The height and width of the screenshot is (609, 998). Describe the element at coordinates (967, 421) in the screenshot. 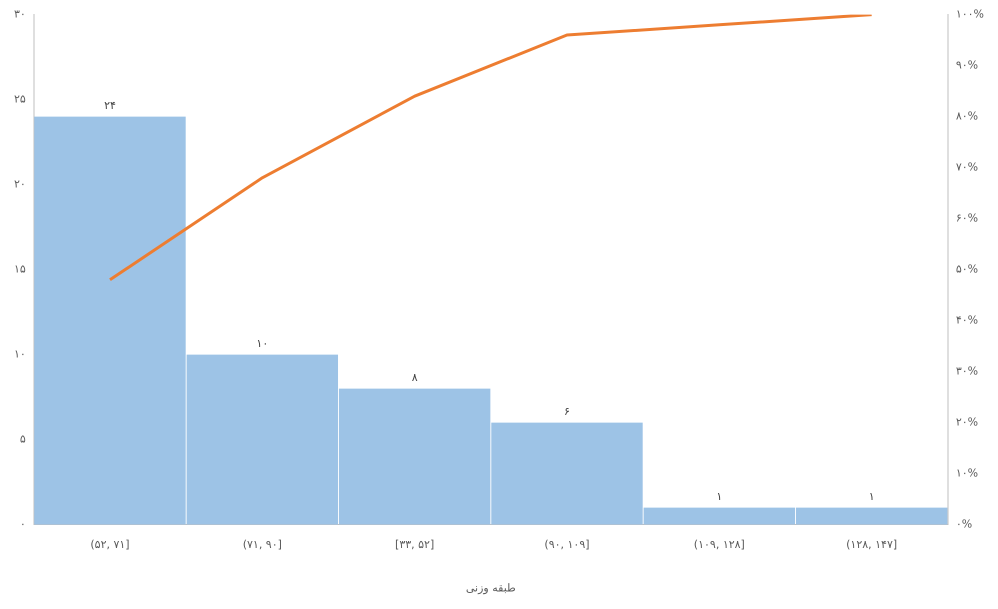

I see `y2-tick-label: ۲۰%` at that location.